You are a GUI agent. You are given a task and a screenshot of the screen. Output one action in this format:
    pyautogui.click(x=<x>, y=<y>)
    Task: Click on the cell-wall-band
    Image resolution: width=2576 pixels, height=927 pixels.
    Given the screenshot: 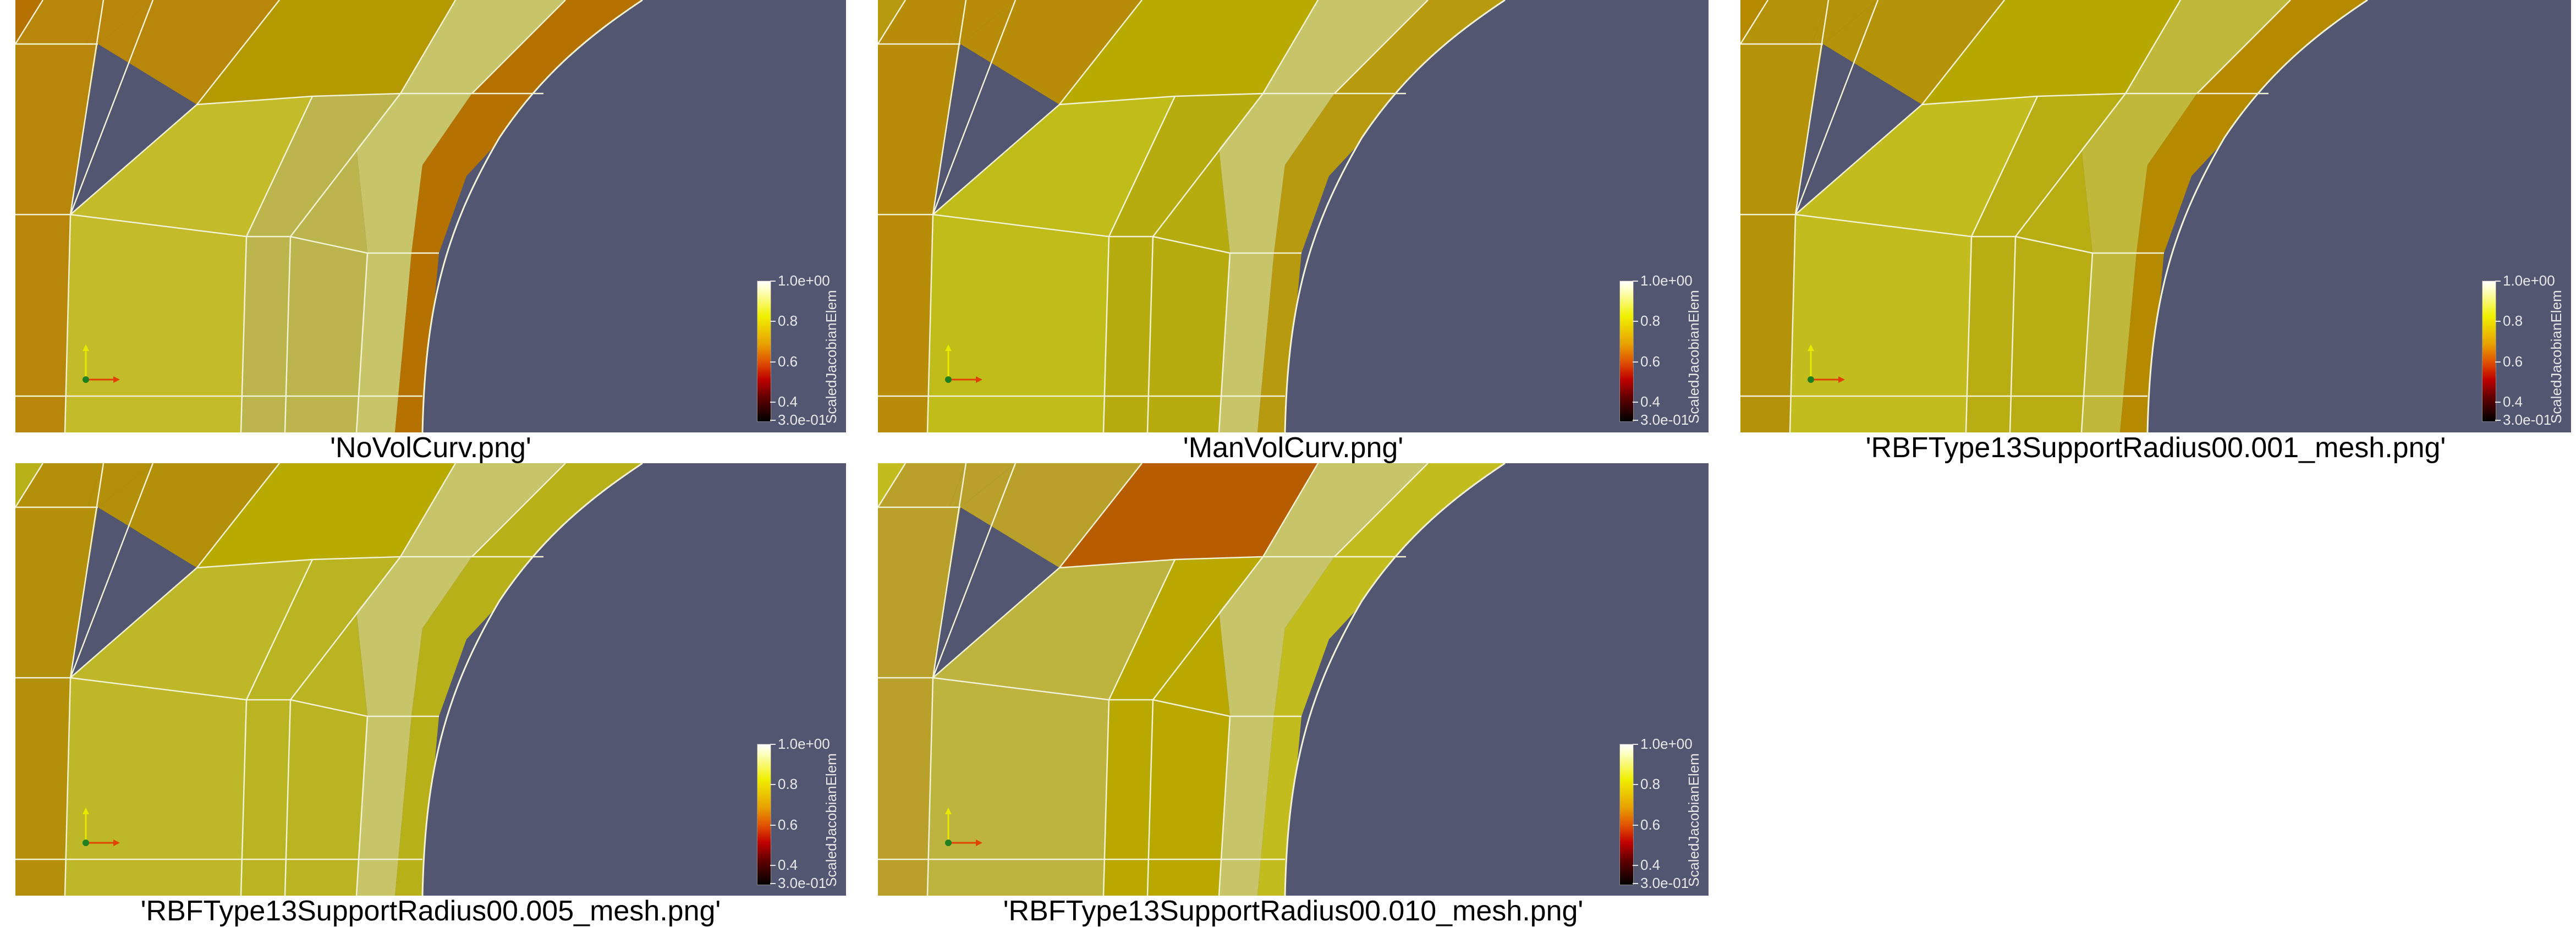 What is the action you would take?
    pyautogui.click(x=1381, y=216)
    